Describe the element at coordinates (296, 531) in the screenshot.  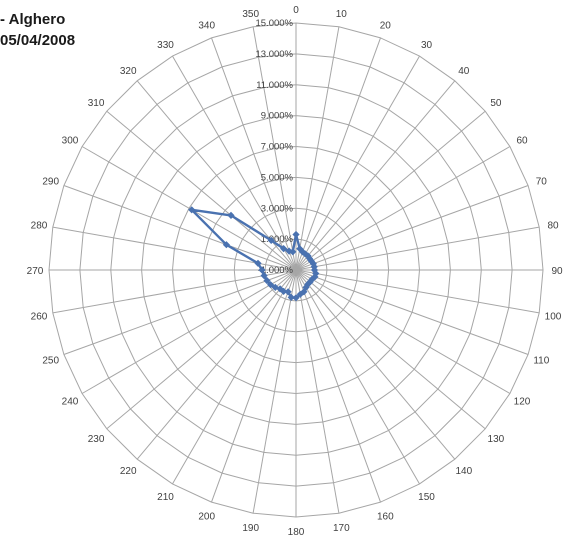
I see `angle-label: 180` at that location.